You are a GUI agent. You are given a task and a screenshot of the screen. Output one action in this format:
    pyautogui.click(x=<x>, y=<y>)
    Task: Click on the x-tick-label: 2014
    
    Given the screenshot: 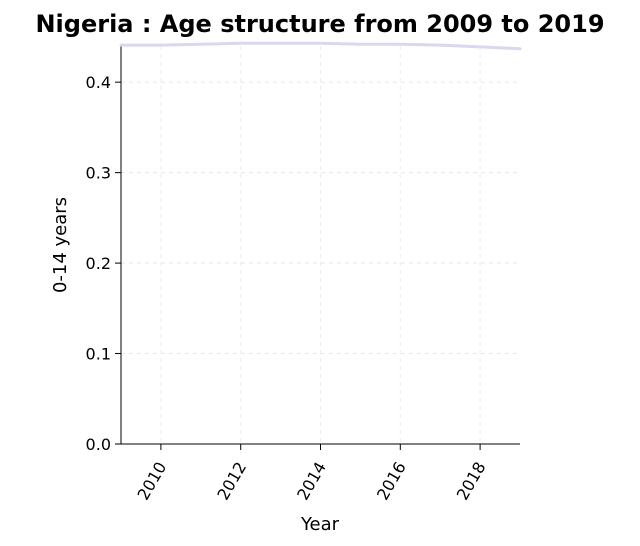 What is the action you would take?
    pyautogui.click(x=311, y=481)
    